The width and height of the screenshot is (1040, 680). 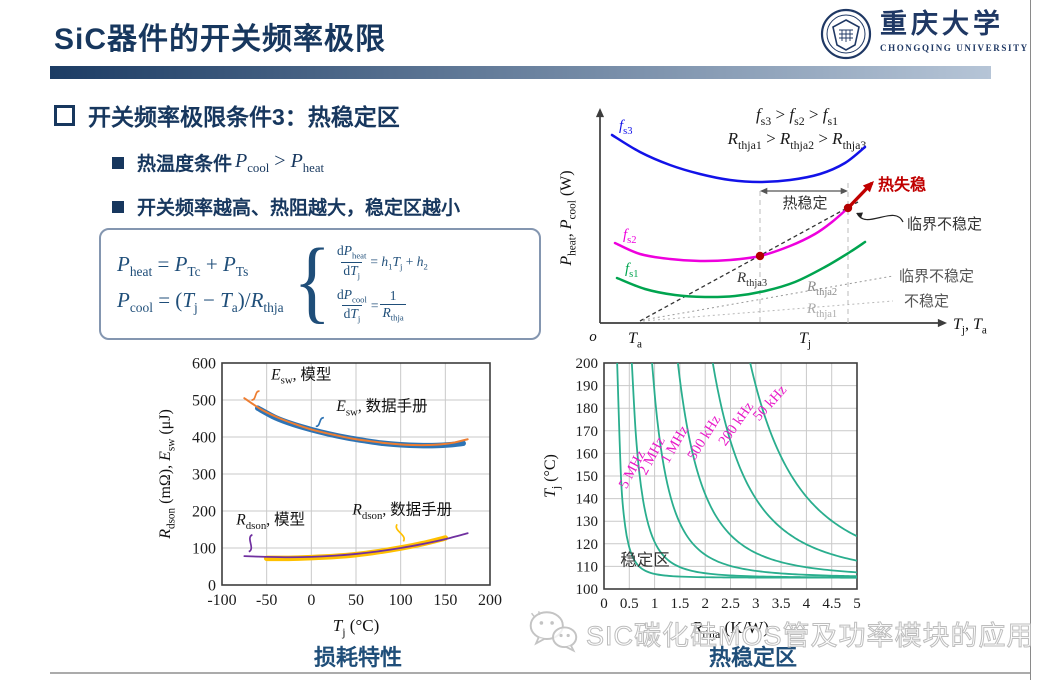 I want to click on svg-text: Ta, so click(x=635, y=340).